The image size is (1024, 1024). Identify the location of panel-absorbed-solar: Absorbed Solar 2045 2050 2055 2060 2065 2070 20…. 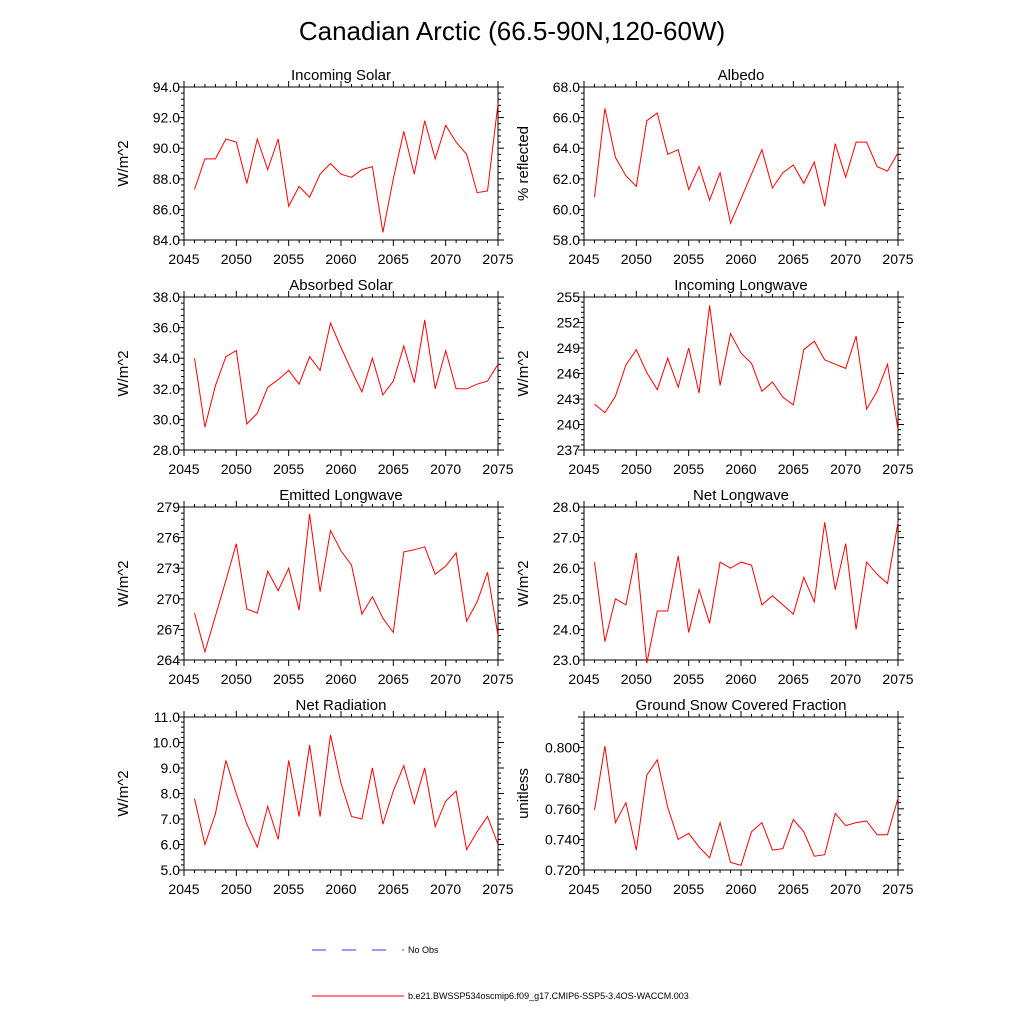
(314, 377).